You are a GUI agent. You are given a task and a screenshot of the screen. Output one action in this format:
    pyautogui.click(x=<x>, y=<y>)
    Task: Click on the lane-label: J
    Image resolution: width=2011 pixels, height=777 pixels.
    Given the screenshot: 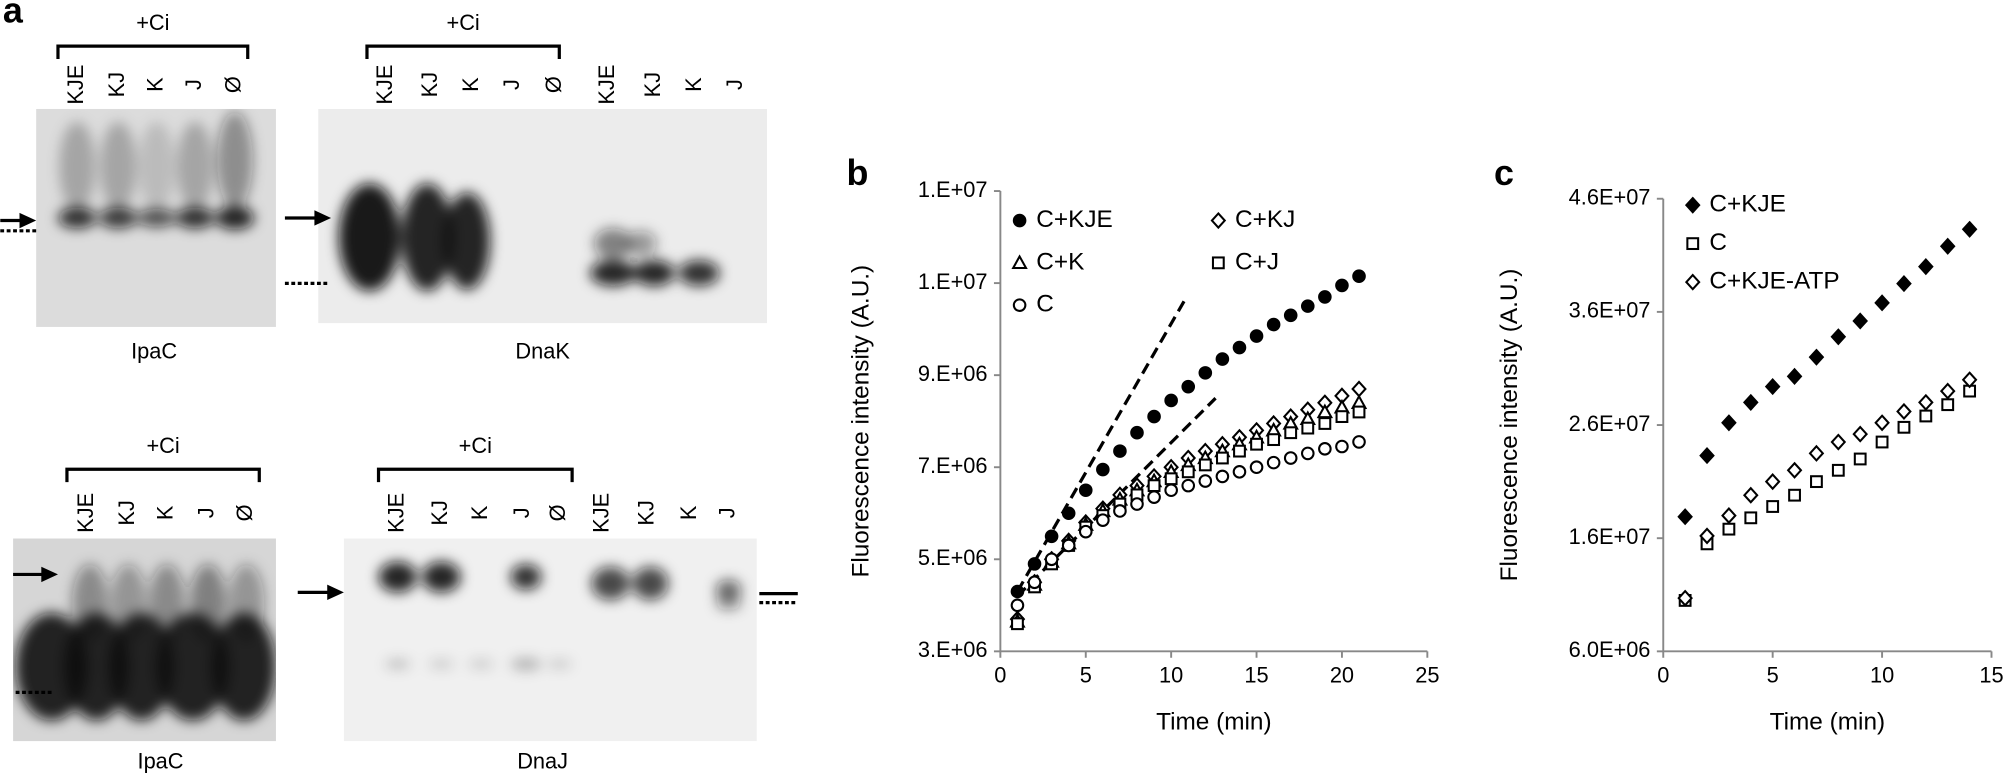 What is the action you would take?
    pyautogui.click(x=206, y=512)
    